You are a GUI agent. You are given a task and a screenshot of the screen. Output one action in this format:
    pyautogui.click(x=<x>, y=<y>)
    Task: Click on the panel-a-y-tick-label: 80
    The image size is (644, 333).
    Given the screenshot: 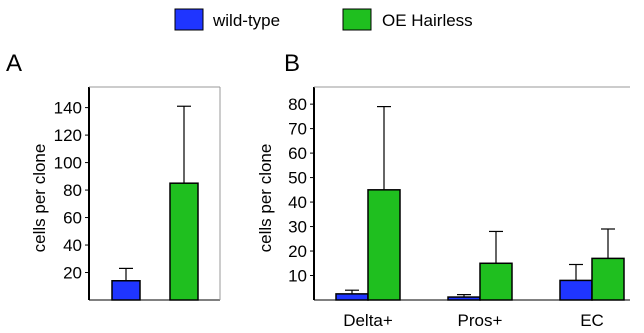 What is the action you would take?
    pyautogui.click(x=72, y=190)
    